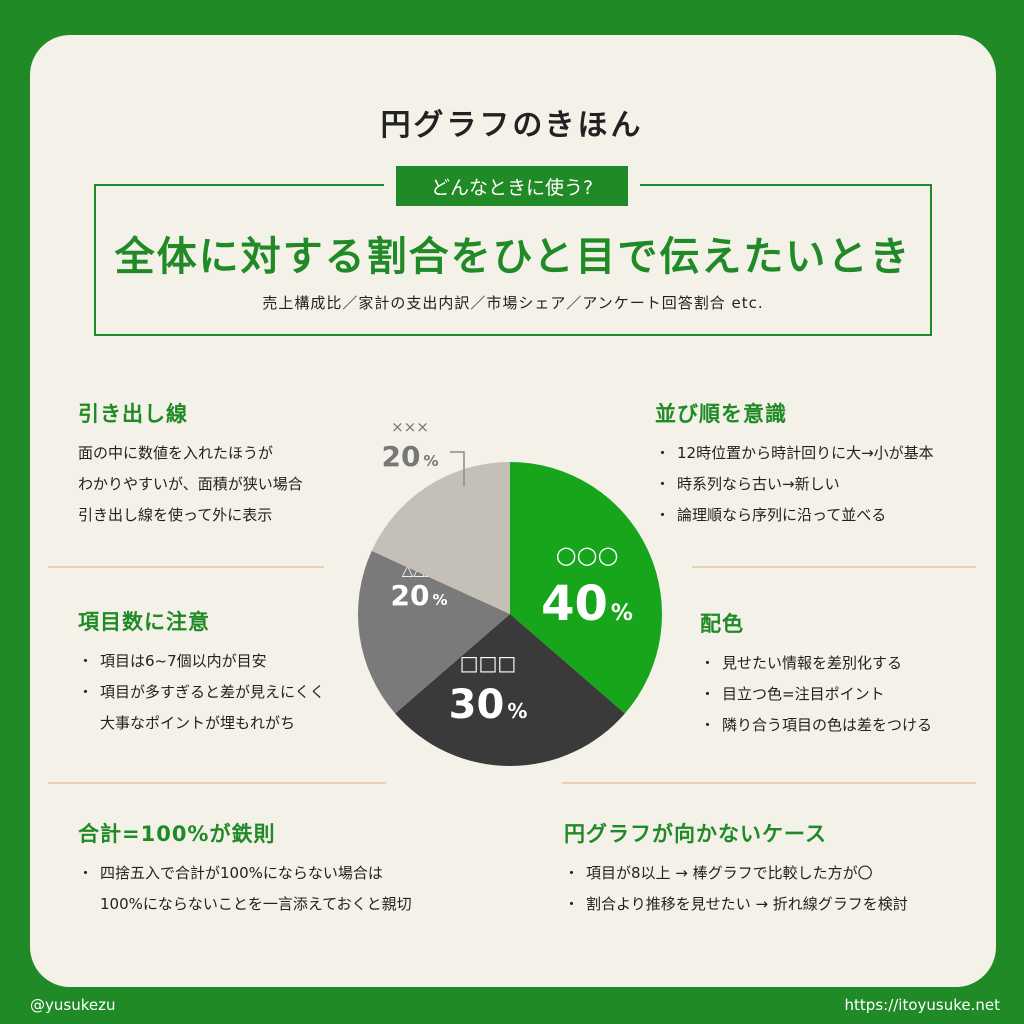  I want to click on order-title: 並び順を意識, so click(721, 414).